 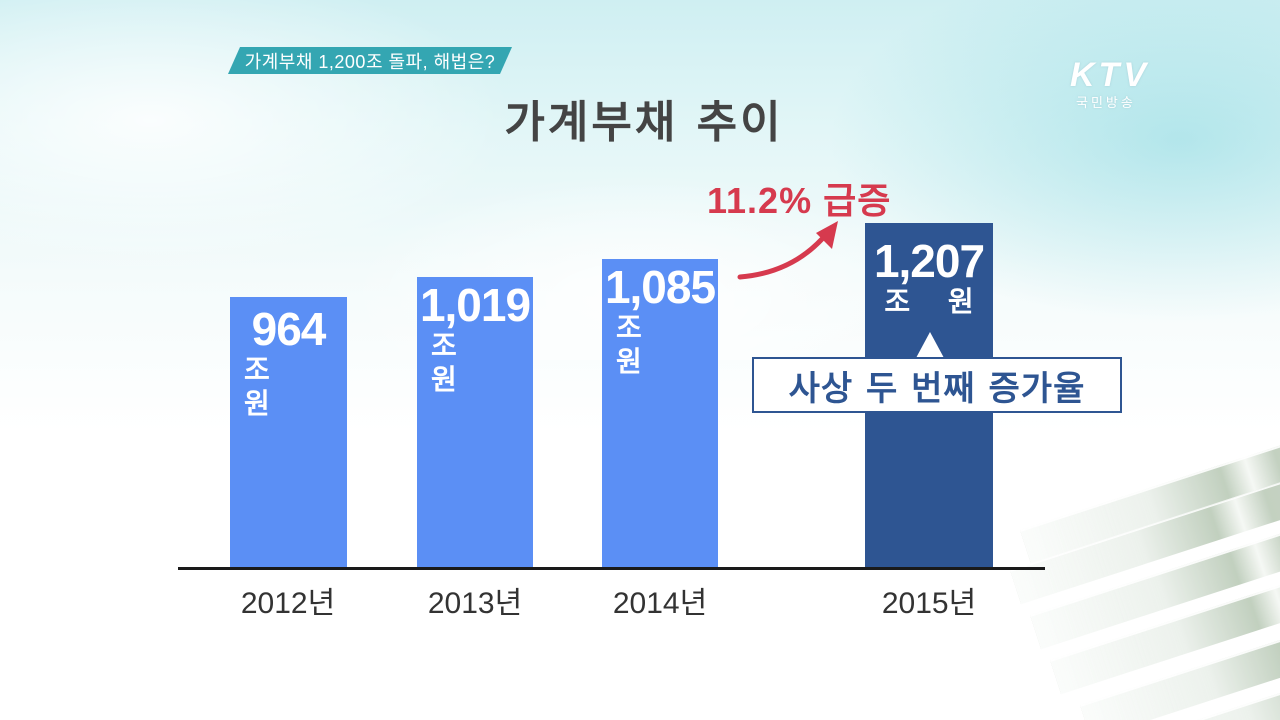 I want to click on chart-title: 가계부채 추이, so click(x=644, y=122).